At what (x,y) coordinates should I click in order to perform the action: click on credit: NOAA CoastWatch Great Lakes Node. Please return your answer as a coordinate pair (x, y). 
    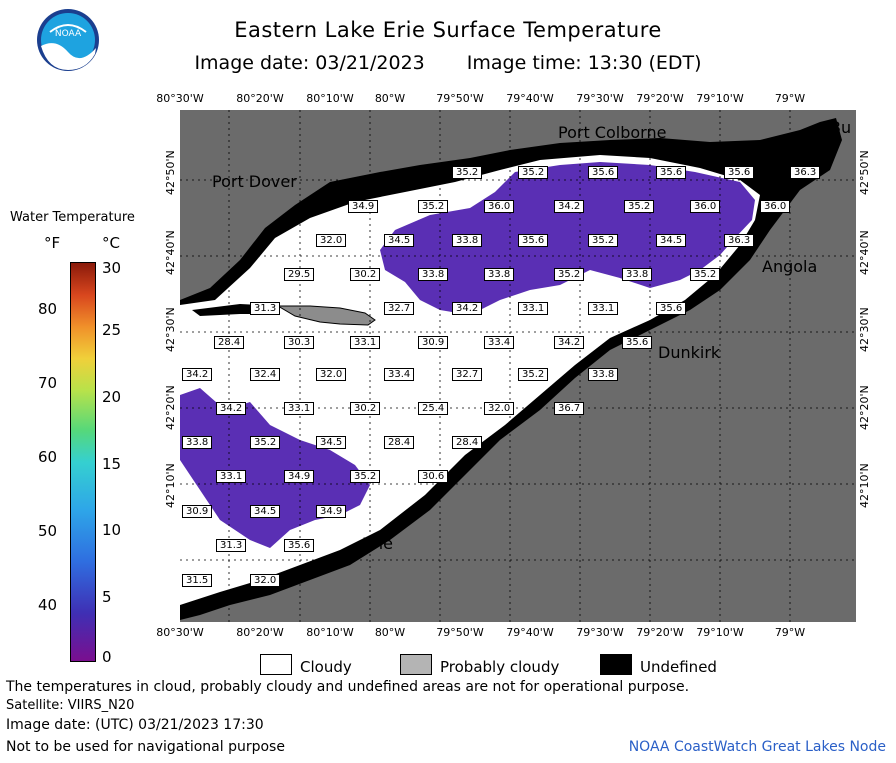
    Looking at the image, I should click on (757, 747).